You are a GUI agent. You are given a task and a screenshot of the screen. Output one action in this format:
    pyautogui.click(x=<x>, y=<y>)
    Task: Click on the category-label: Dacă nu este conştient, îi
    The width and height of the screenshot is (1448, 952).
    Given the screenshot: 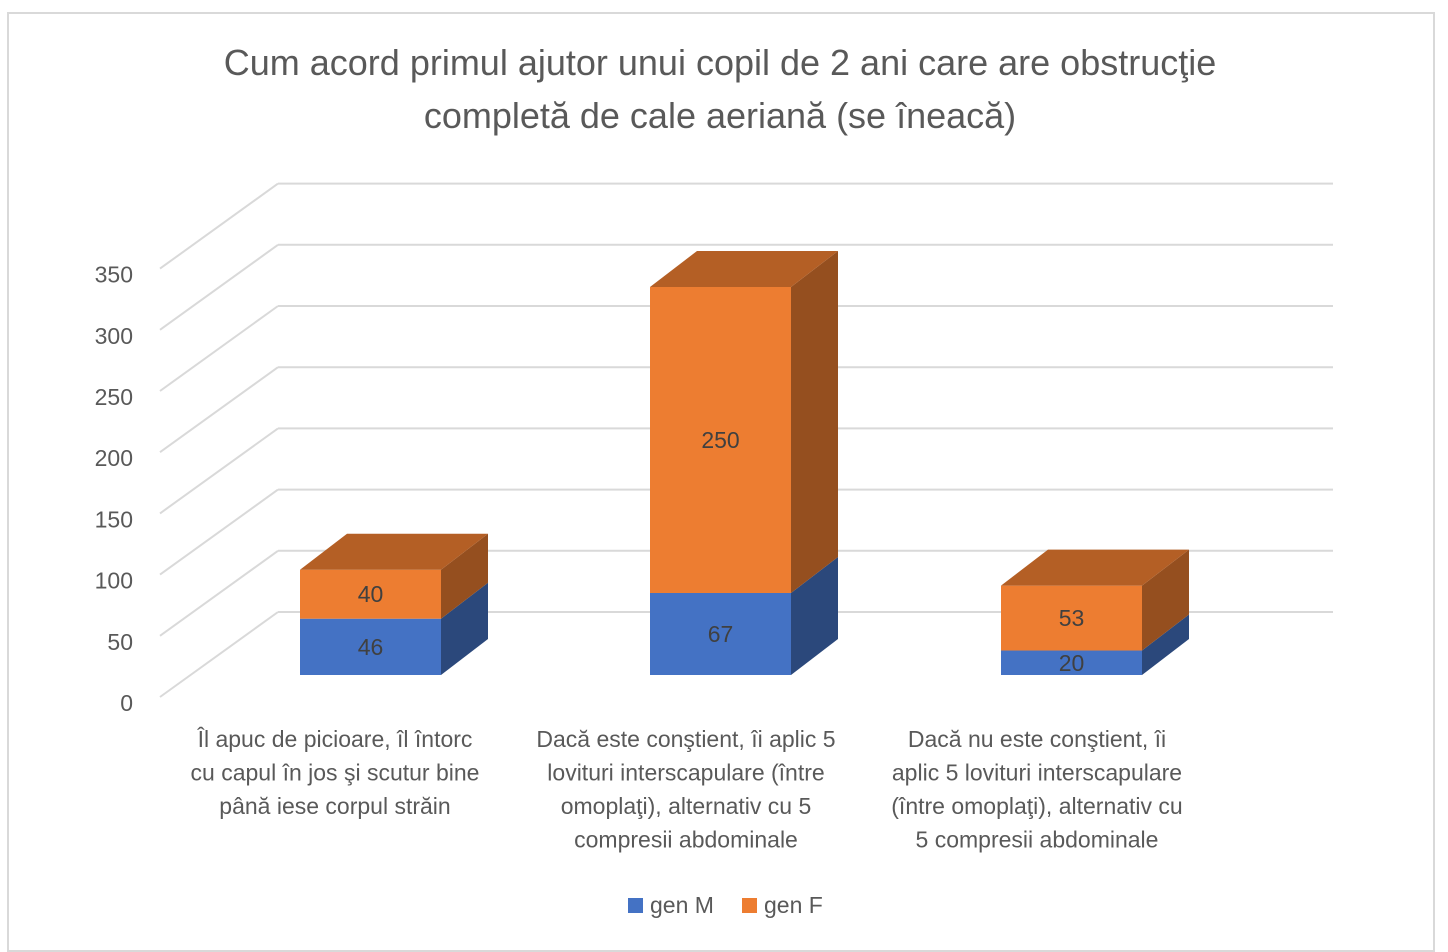 What is the action you would take?
    pyautogui.click(x=1037, y=739)
    